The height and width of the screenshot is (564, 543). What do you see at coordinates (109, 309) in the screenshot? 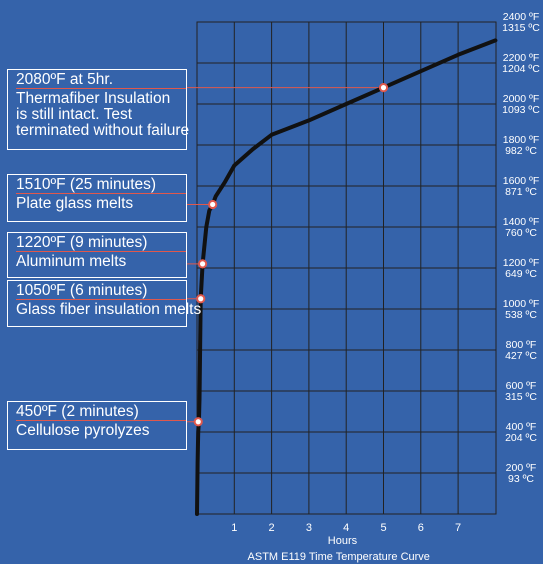
I see `annotation-text: Glass fiber insulation melts` at bounding box center [109, 309].